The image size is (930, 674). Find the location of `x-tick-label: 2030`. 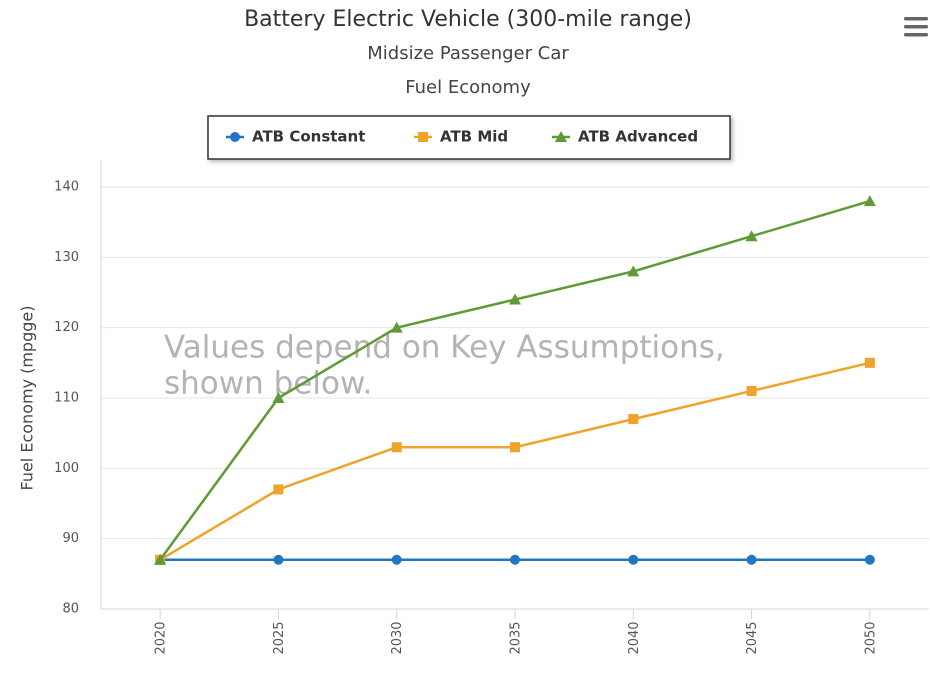

x-tick-label: 2030 is located at coordinates (397, 637).